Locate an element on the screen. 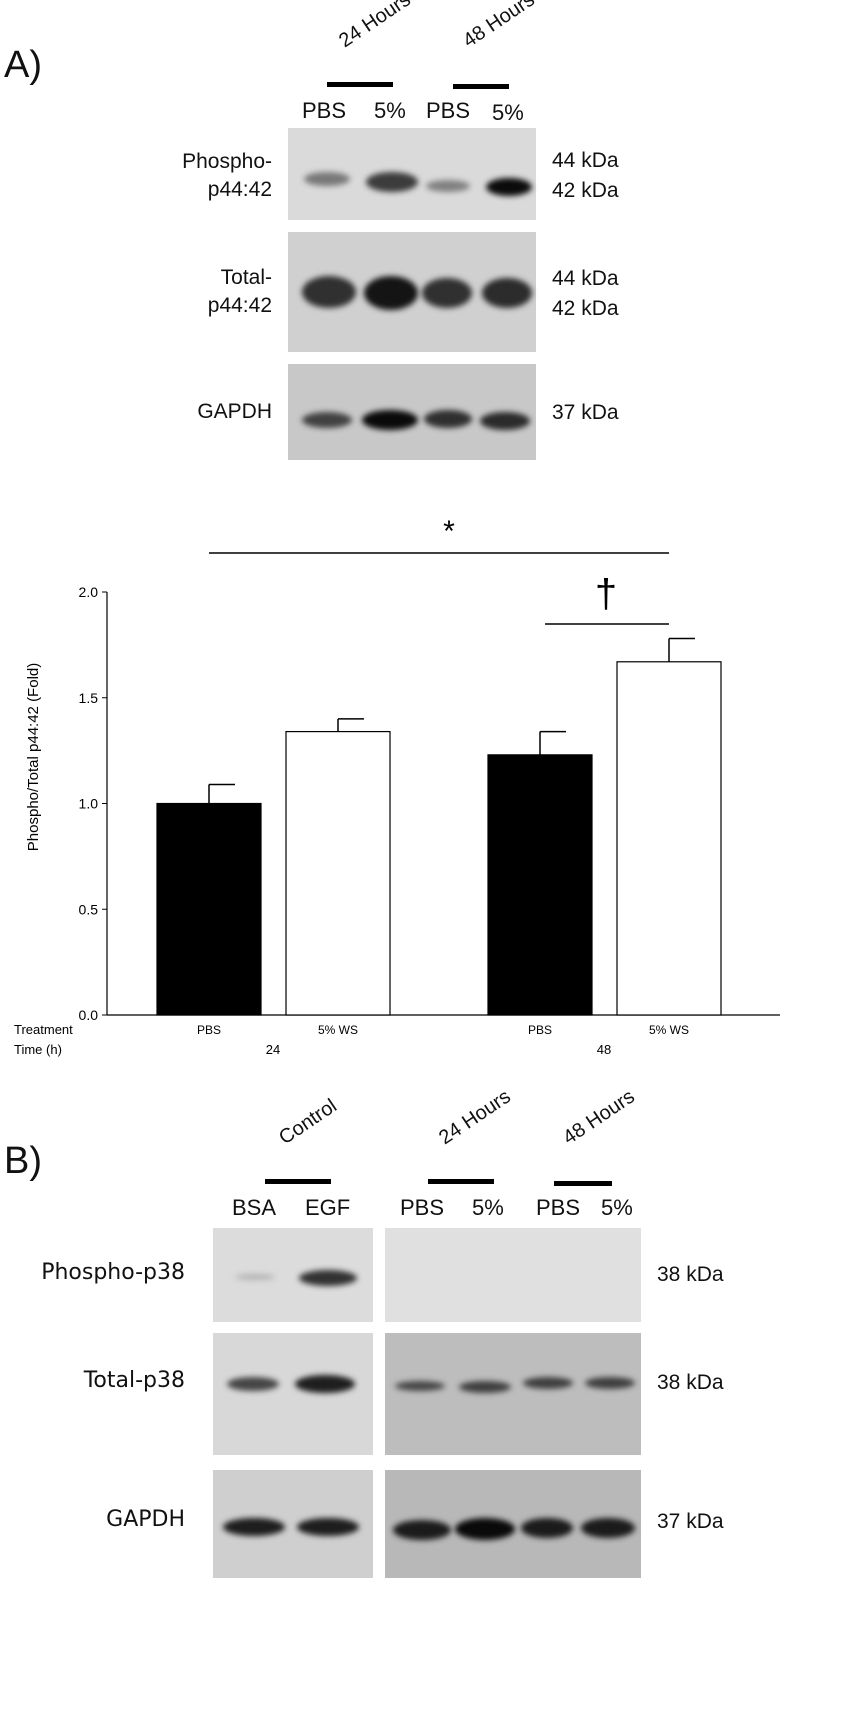 Image resolution: width=845 pixels, height=1714 pixels. blot-total-p38-treated is located at coordinates (513, 1394).